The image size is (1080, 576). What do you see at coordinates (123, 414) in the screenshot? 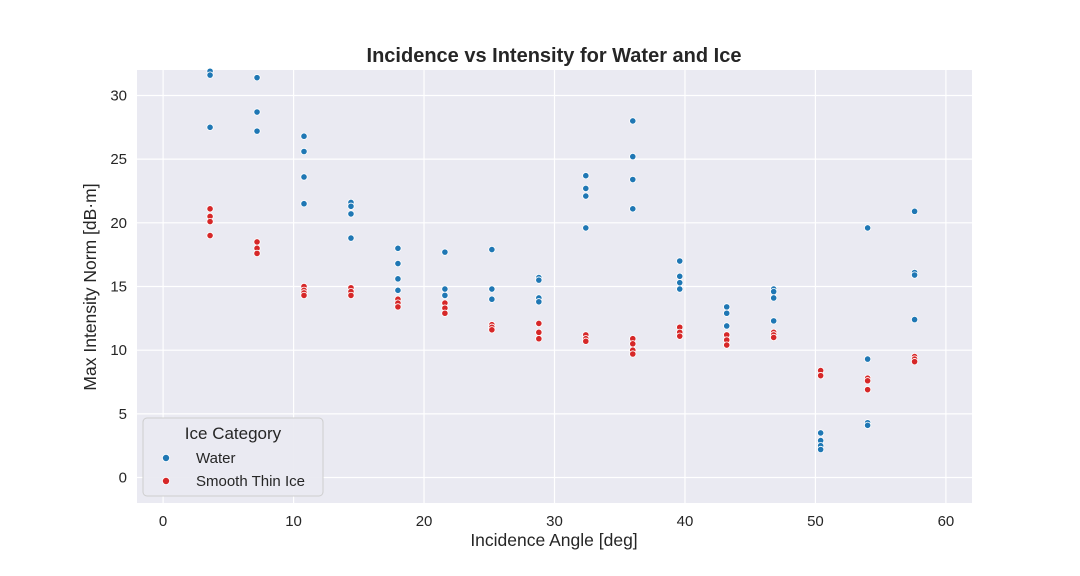
I see `y-tick-label: 5` at bounding box center [123, 414].